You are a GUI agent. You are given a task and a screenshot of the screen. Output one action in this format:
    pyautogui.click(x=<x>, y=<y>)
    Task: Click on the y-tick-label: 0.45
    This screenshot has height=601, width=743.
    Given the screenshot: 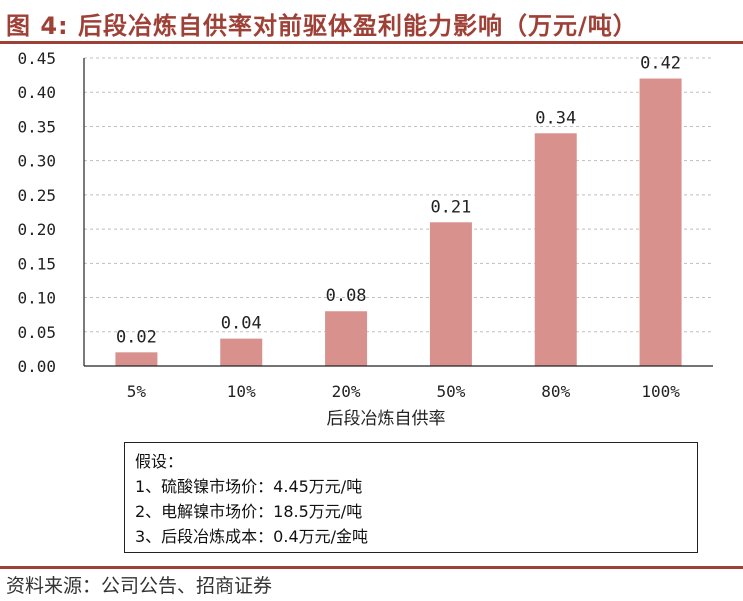 What is the action you would take?
    pyautogui.click(x=36, y=58)
    